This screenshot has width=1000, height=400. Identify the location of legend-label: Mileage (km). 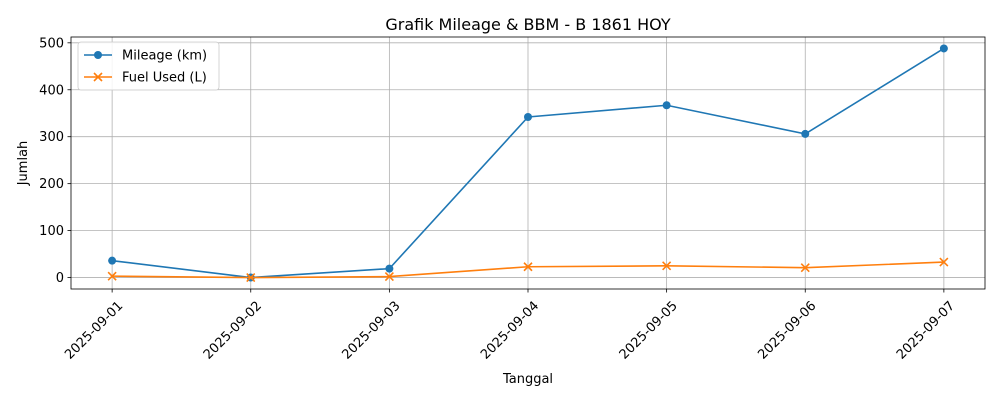
(164, 56).